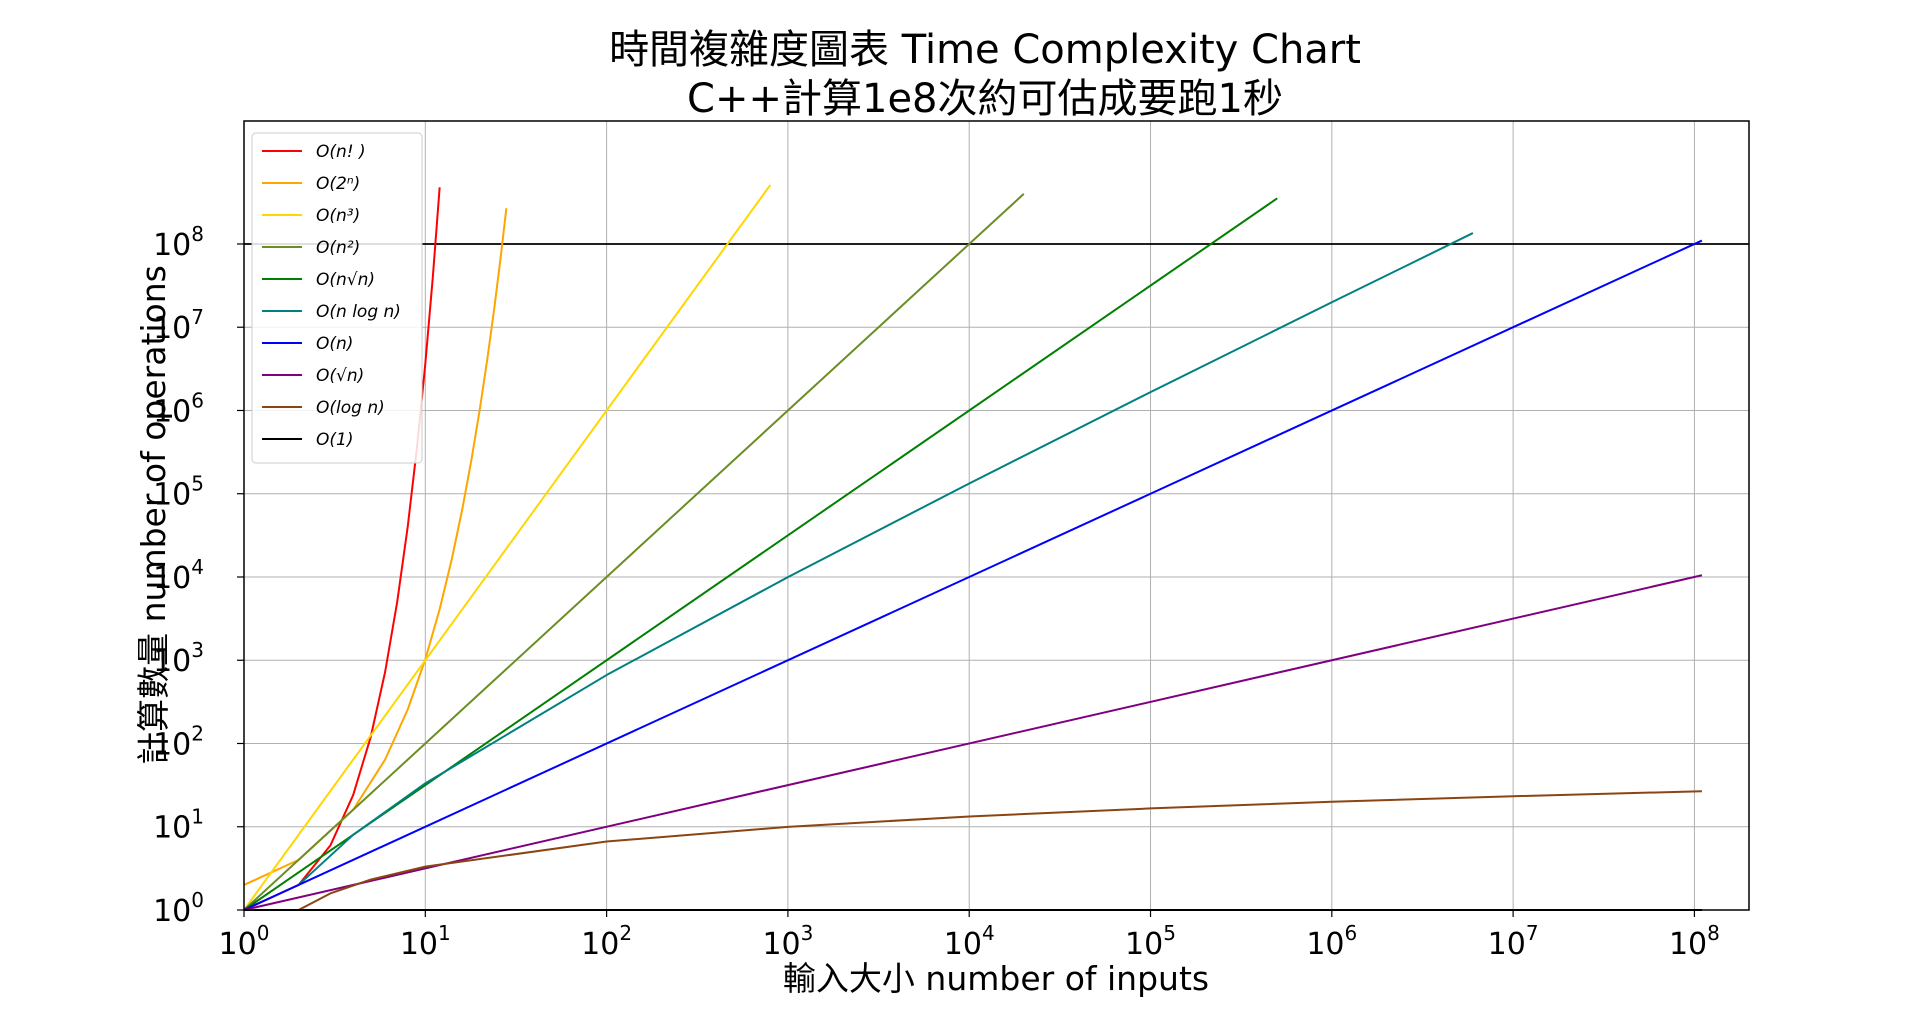  What do you see at coordinates (340, 376) in the screenshot?
I see `legend-label-7: O(√n)` at bounding box center [340, 376].